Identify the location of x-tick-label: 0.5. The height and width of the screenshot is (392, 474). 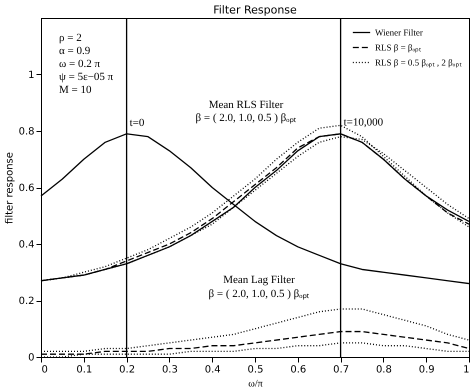
(256, 370).